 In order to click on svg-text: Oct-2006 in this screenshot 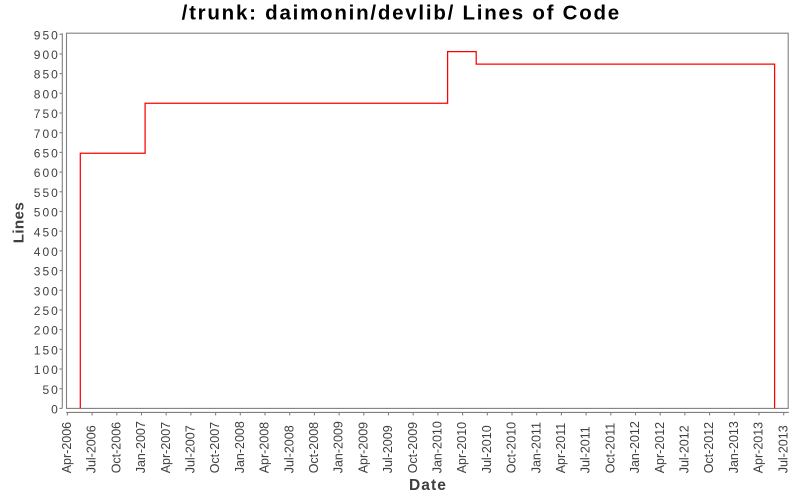, I will do `click(116, 447)`.